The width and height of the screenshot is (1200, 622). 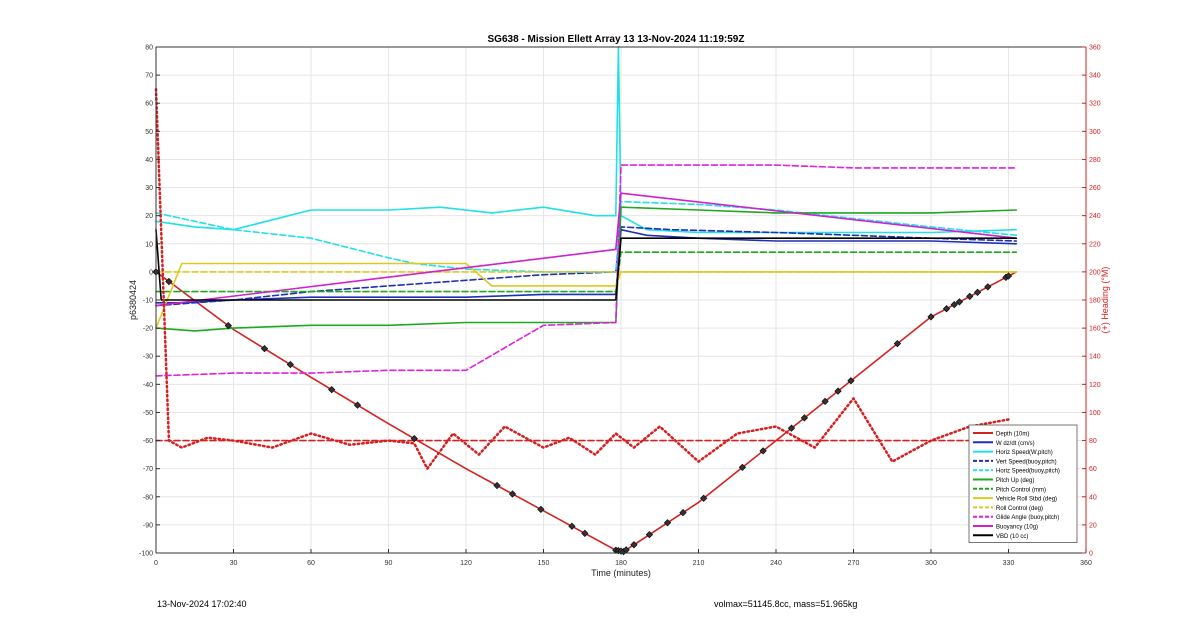 What do you see at coordinates (148, 329) in the screenshot?
I see `y-tick-label: -20` at bounding box center [148, 329].